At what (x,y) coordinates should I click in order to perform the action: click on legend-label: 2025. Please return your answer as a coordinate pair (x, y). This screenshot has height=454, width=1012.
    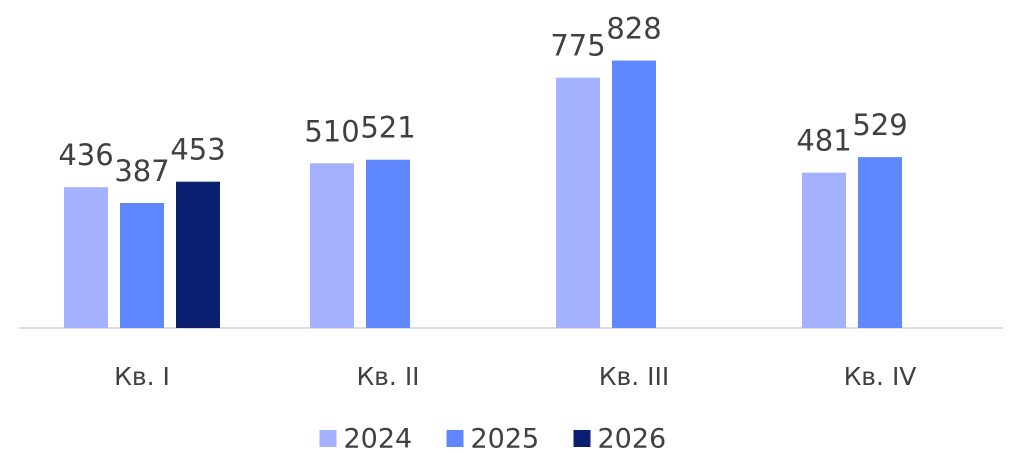
    Looking at the image, I should click on (505, 439).